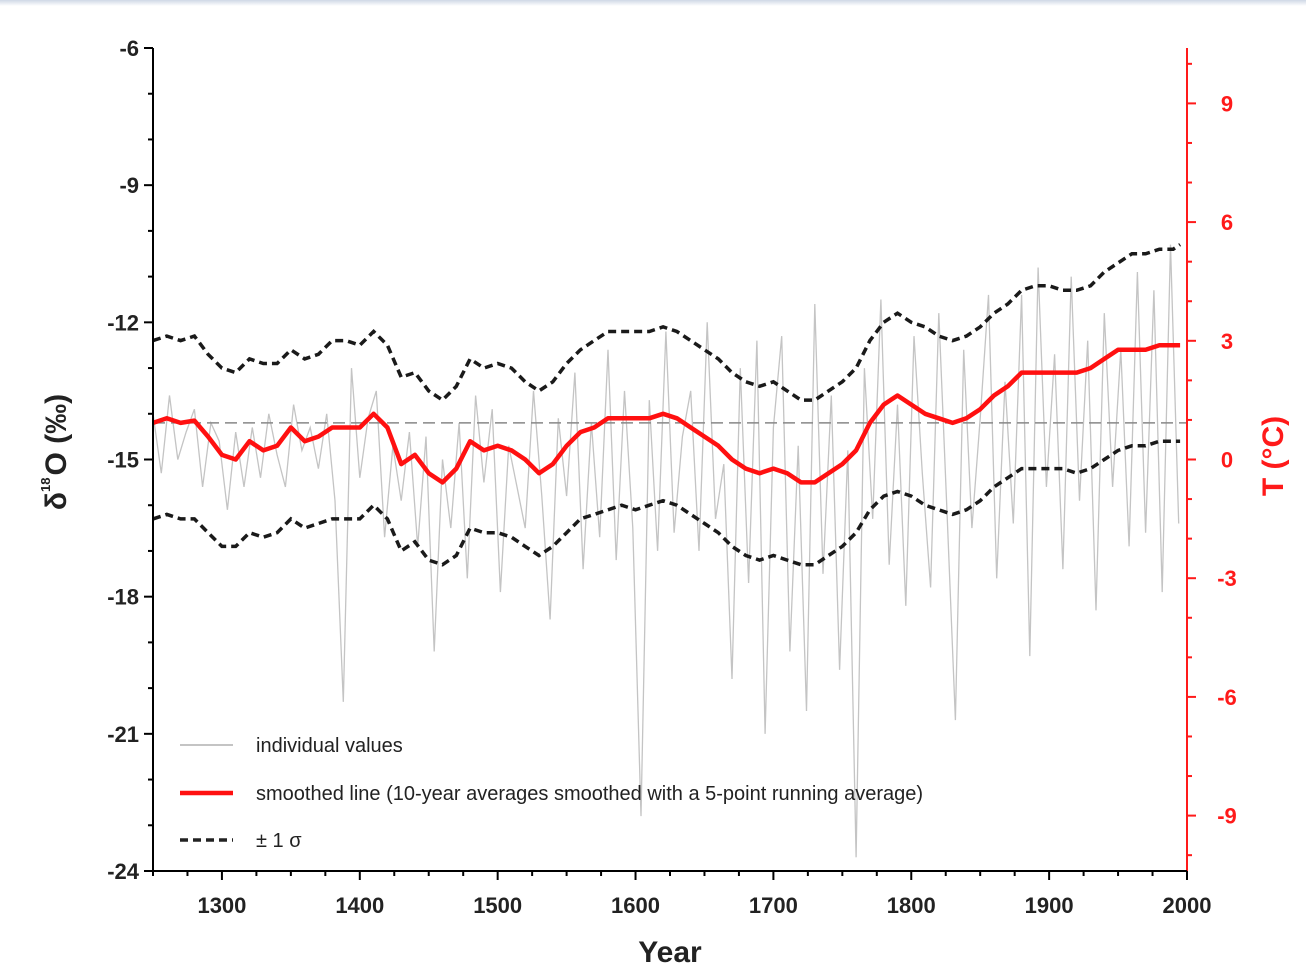 The width and height of the screenshot is (1306, 975). What do you see at coordinates (359, 905) in the screenshot?
I see `x-tick-label: 1400` at bounding box center [359, 905].